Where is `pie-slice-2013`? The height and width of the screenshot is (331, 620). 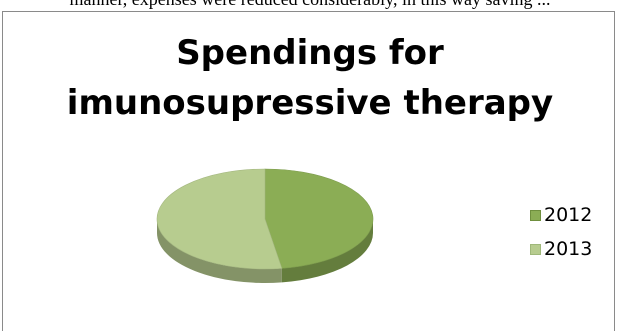 pie-slice-2013 is located at coordinates (219, 219).